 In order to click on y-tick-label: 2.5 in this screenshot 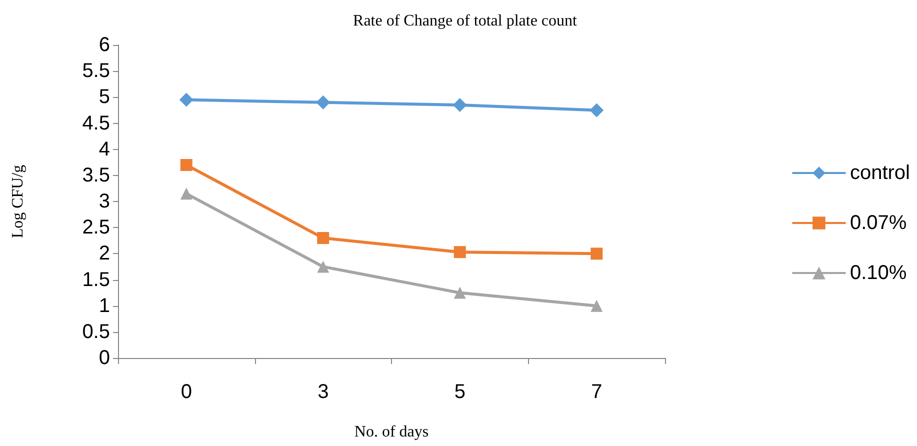, I will do `click(96, 227)`.